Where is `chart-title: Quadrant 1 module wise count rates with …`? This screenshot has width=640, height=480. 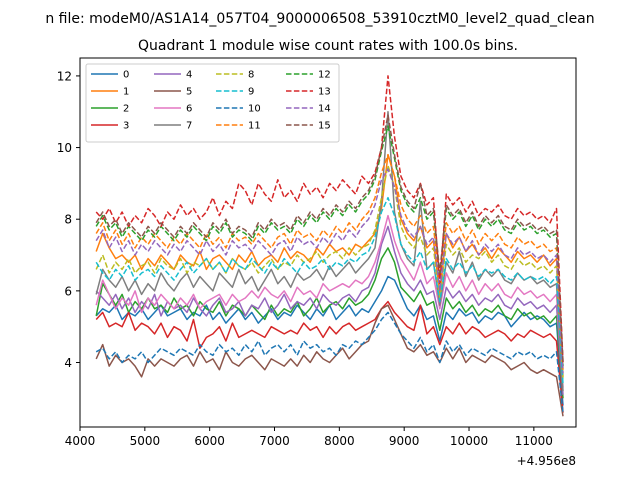
chart-title: Quadrant 1 module wise count rates with … is located at coordinates (328, 46).